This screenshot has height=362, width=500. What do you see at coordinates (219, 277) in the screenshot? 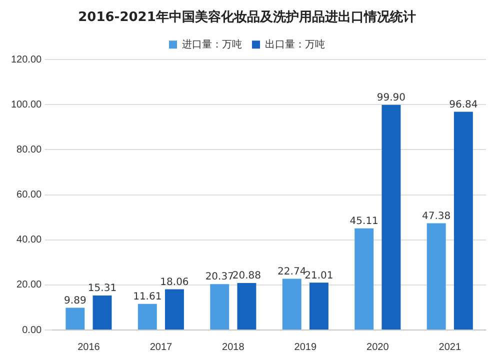
I see `data-label: 20.37` at bounding box center [219, 277].